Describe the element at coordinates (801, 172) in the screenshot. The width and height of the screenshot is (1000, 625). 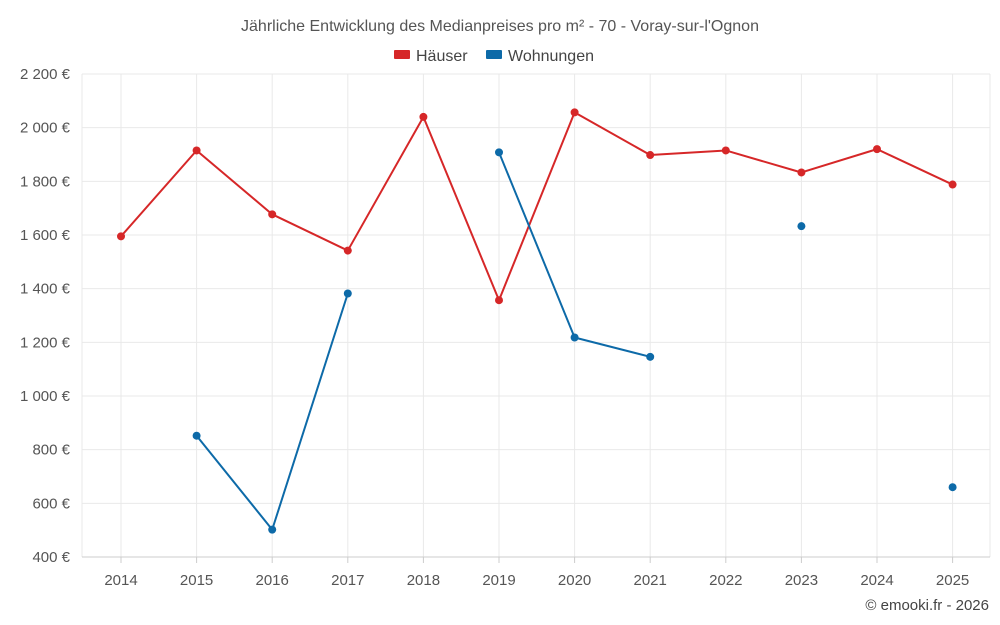
I see `point-haeuser-2023` at that location.